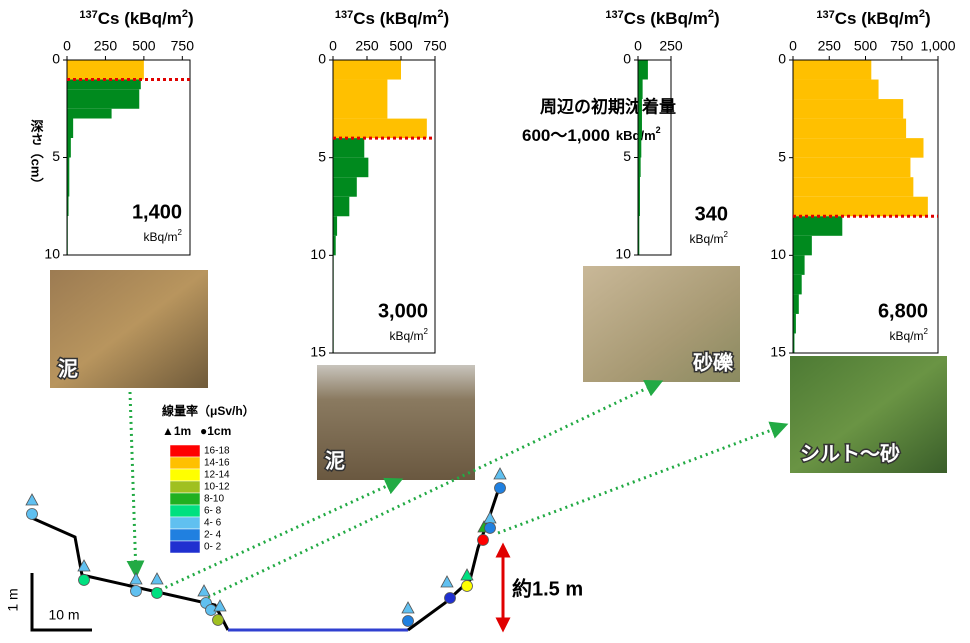  What do you see at coordinates (214, 499) in the screenshot?
I see `legend-label: 8-10` at bounding box center [214, 499].